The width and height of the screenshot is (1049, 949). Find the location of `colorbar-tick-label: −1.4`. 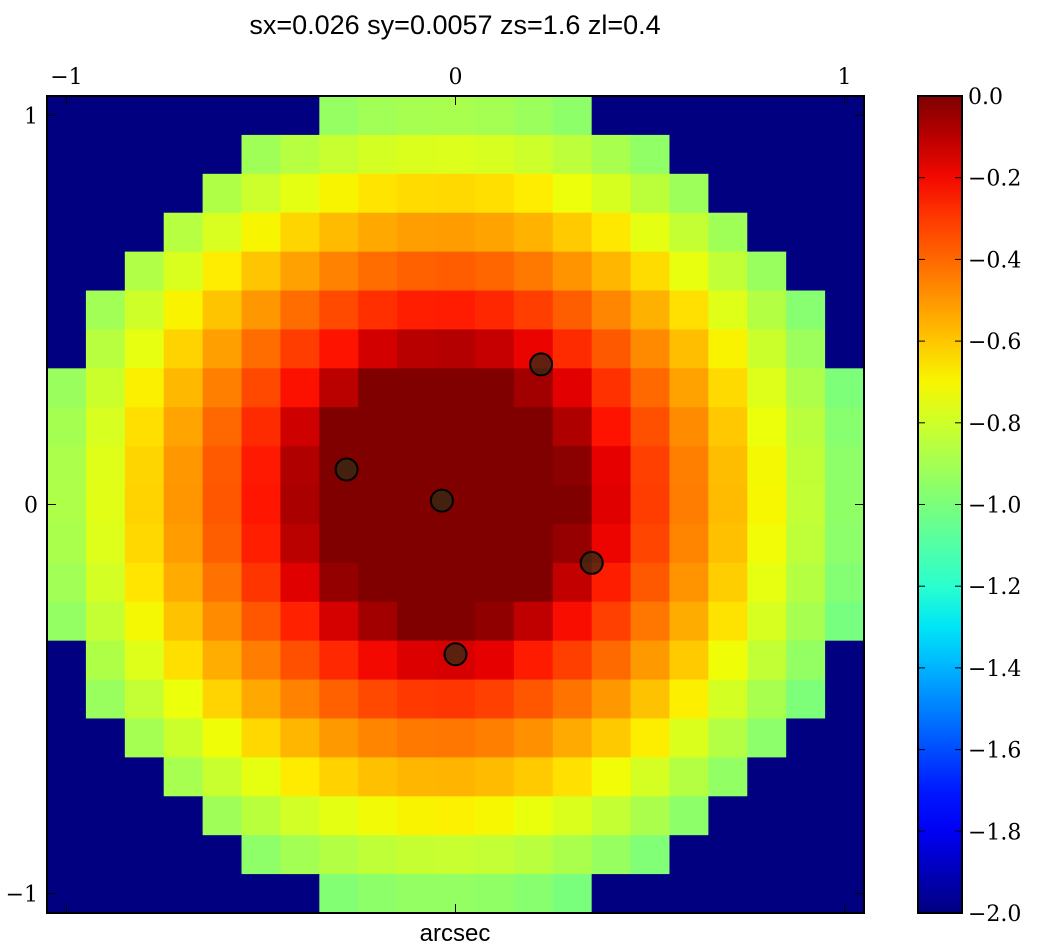

colorbar-tick-label: −1.4 is located at coordinates (994, 669).